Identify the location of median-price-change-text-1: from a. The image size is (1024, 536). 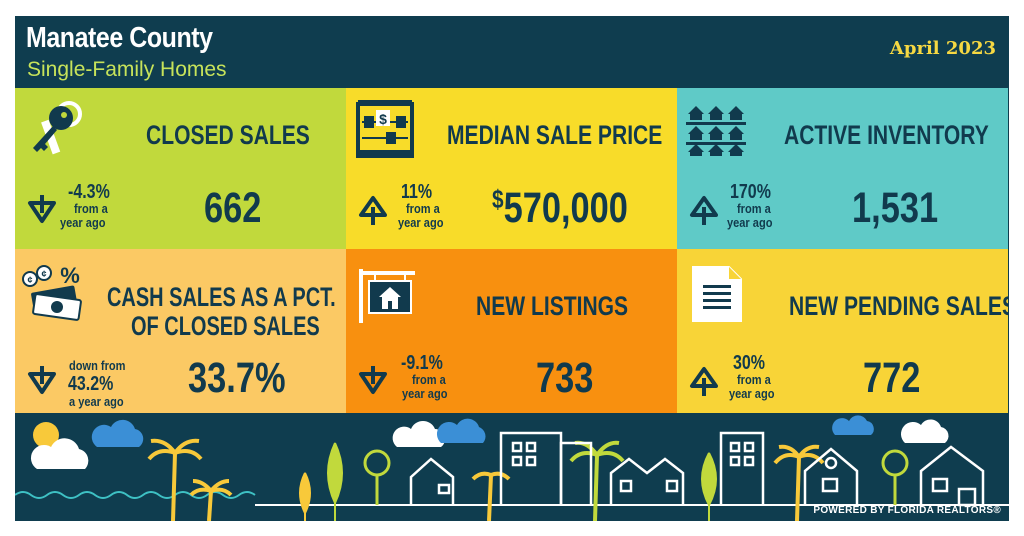
(423, 208).